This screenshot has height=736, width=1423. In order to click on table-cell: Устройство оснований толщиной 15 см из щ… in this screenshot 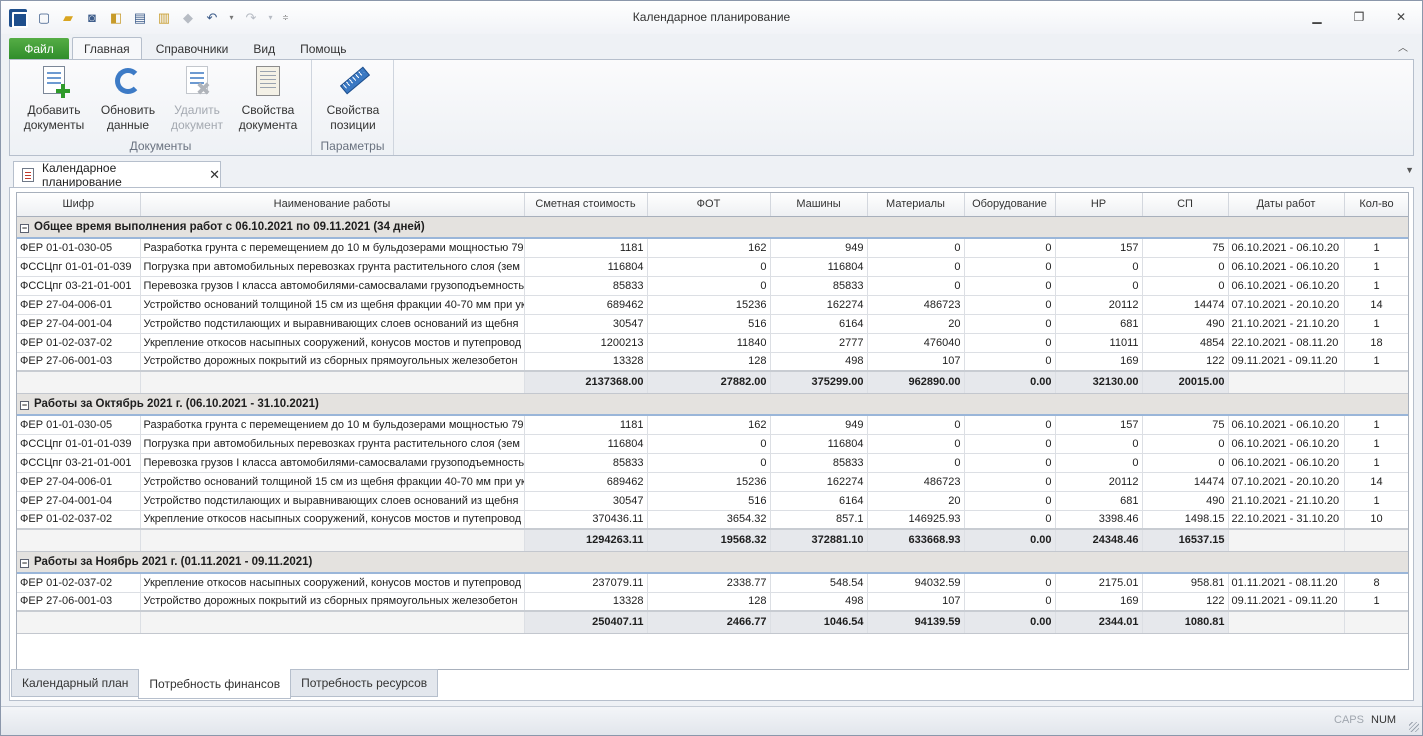, I will do `click(332, 305)`.